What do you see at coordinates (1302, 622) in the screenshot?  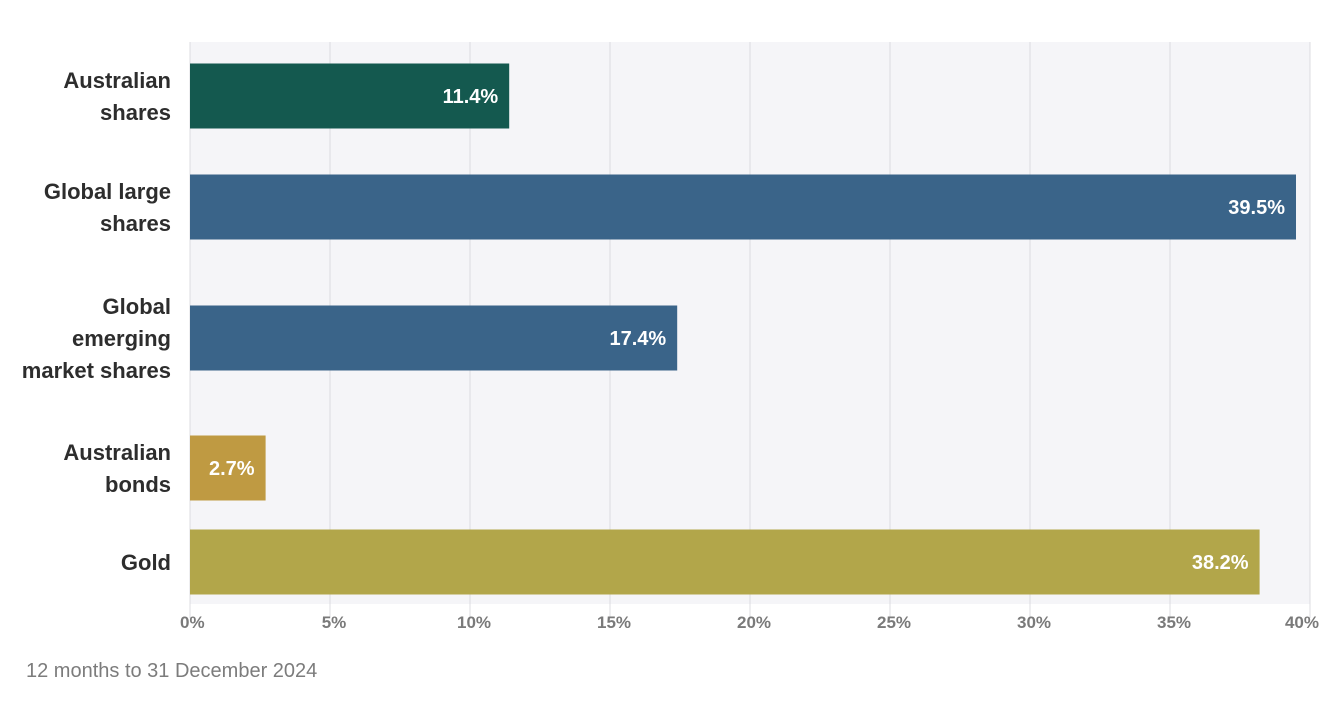 I see `tick-label: 40%` at bounding box center [1302, 622].